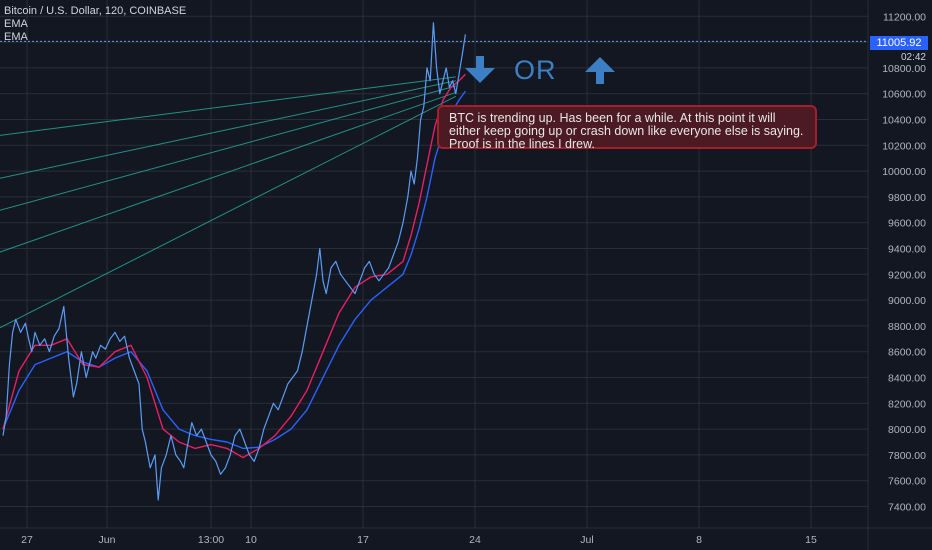 This screenshot has width=932, height=550. I want to click on bar-countdown: 02:42, so click(902, 57).